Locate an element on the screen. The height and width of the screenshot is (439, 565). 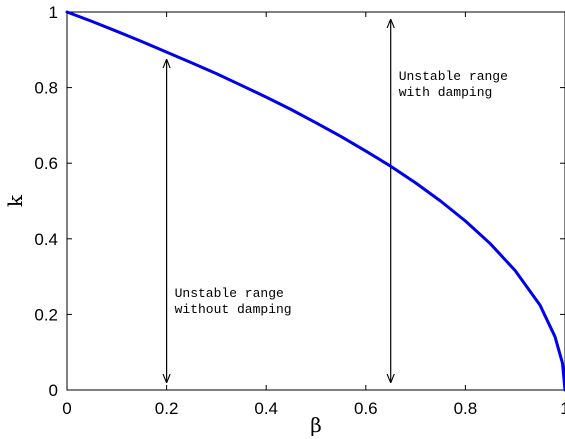
x-tick-label: 0 is located at coordinates (66, 408).